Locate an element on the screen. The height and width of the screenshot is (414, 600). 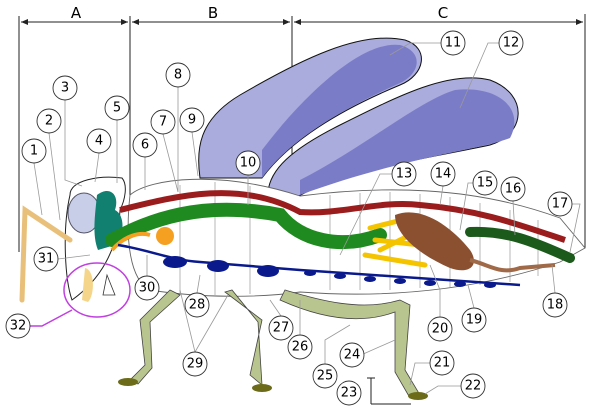
svg-text: 12 is located at coordinates (511, 43).